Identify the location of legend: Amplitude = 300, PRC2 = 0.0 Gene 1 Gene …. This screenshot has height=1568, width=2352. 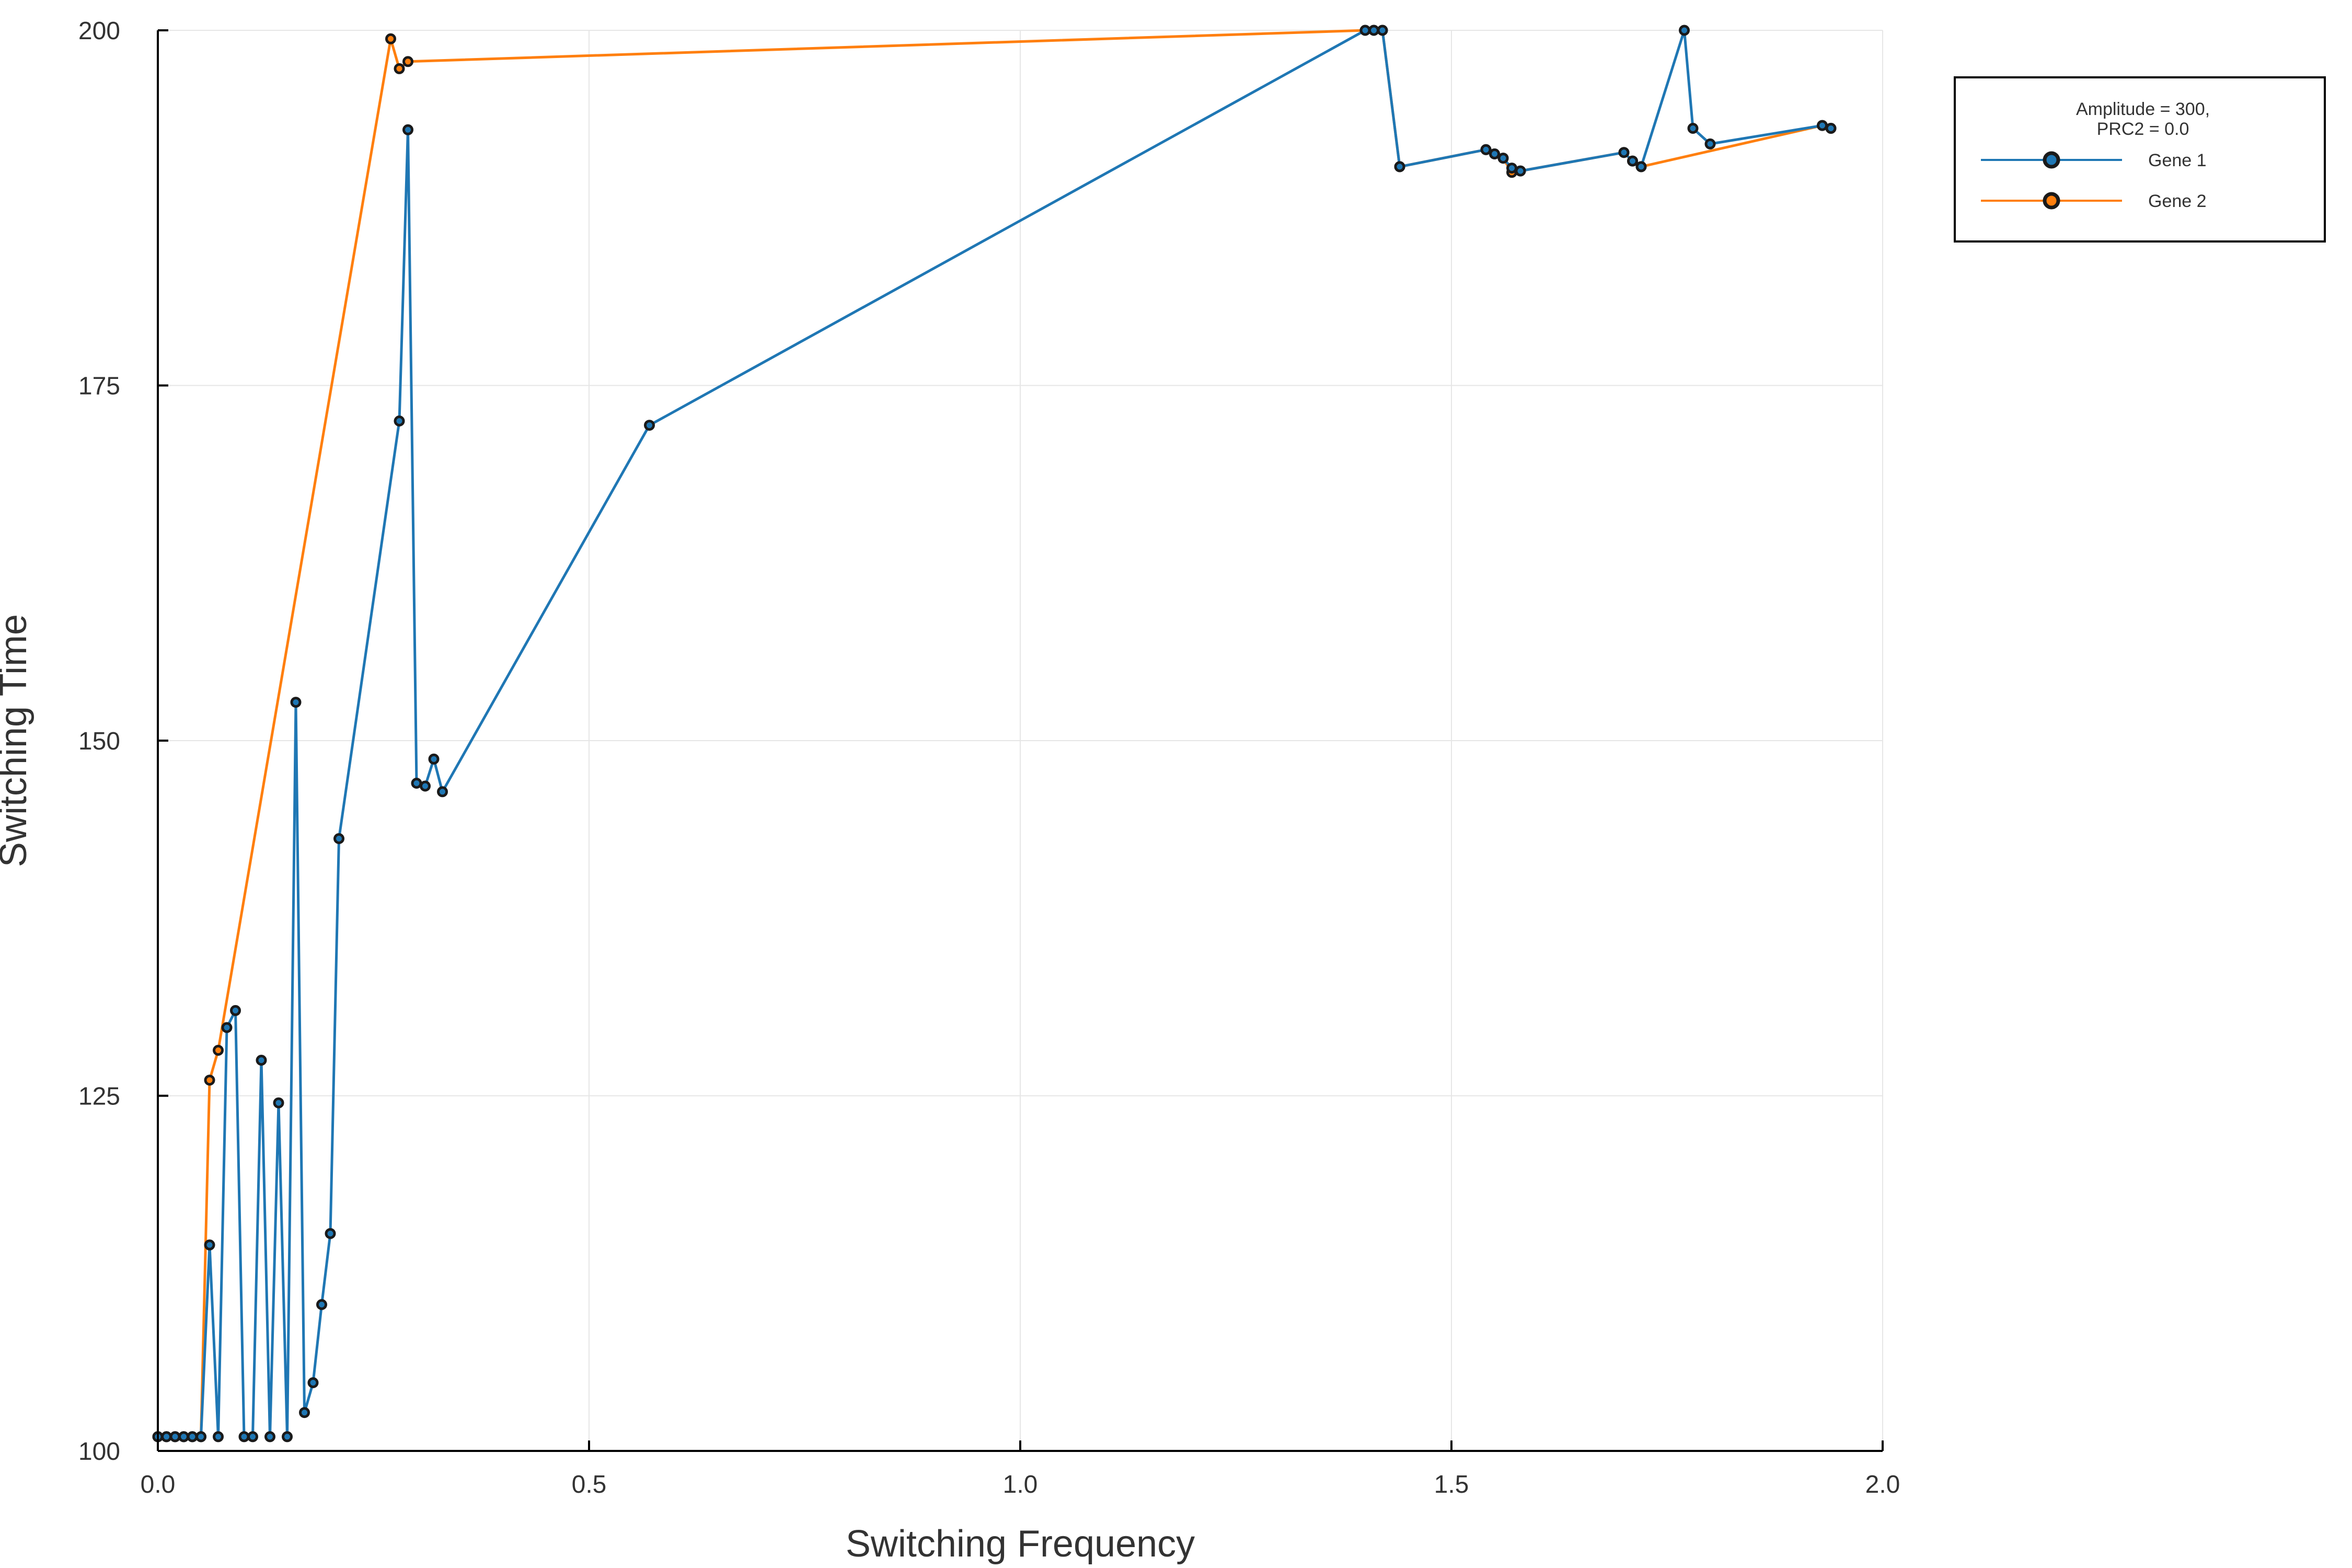
(2140, 159).